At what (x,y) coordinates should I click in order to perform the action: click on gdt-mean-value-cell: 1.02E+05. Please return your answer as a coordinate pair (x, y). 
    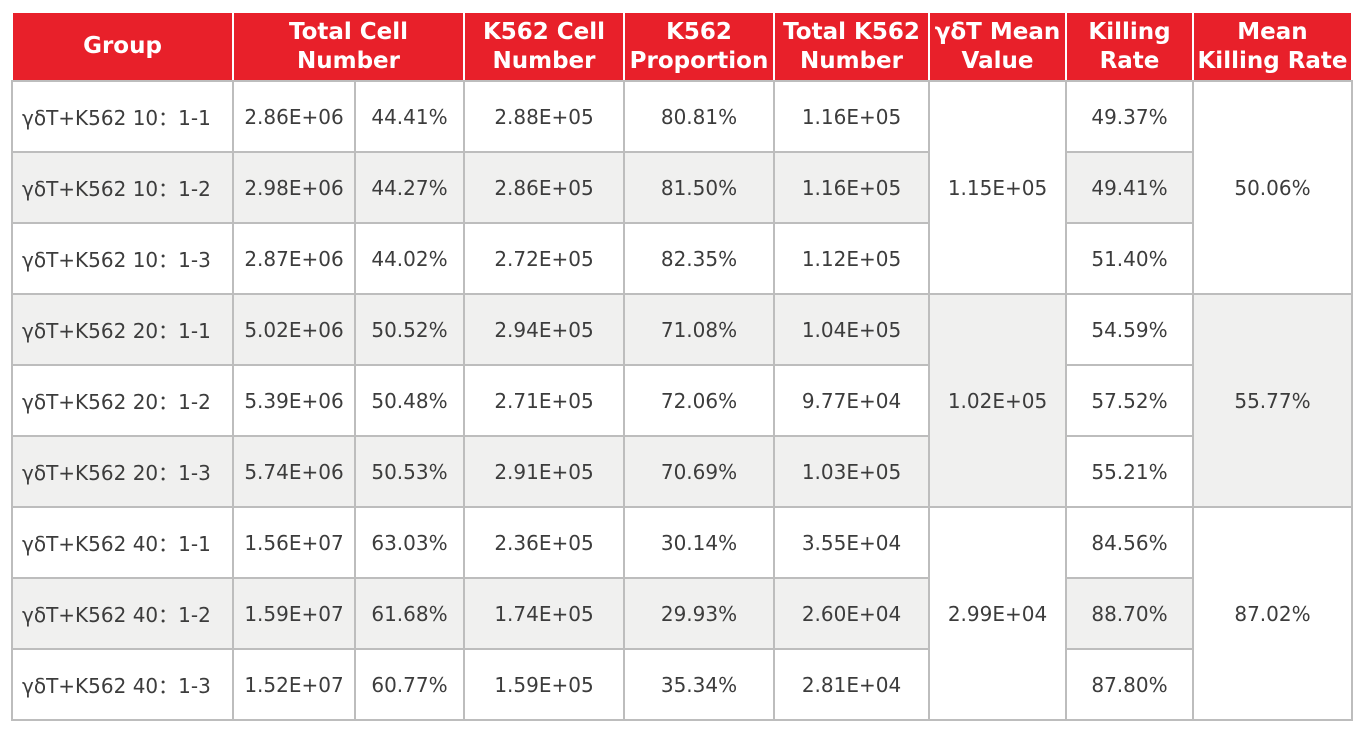
    Looking at the image, I should click on (997, 400).